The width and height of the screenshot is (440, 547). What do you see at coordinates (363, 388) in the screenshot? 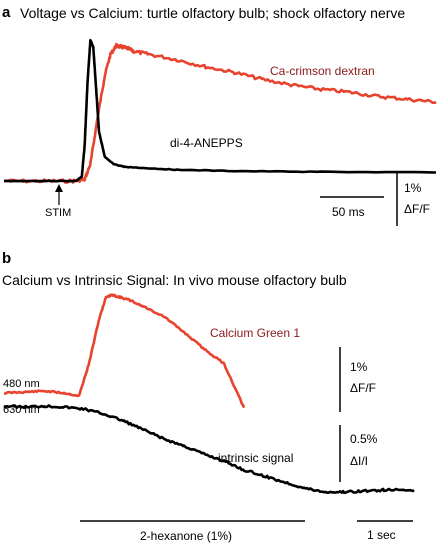
I see `calcium-scale-label-bottom: ΔF/F` at bounding box center [363, 388].